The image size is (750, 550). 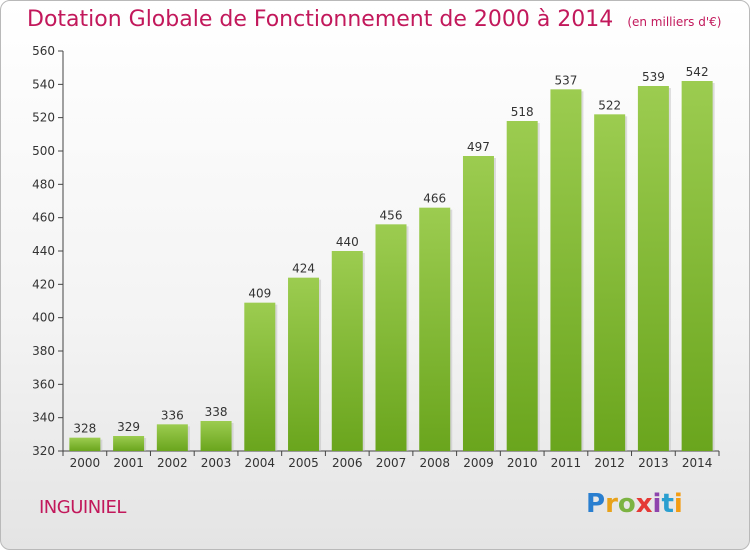 What do you see at coordinates (610, 282) in the screenshot?
I see `bar-2012` at bounding box center [610, 282].